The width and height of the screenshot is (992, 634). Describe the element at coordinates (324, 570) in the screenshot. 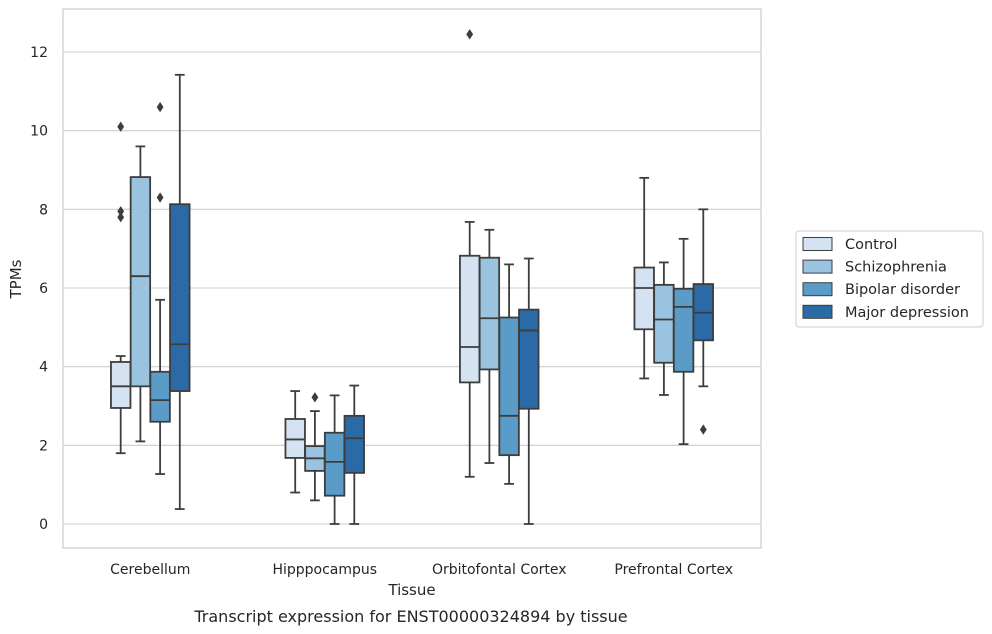

I see `x-tick-label: Hipppocampus` at that location.